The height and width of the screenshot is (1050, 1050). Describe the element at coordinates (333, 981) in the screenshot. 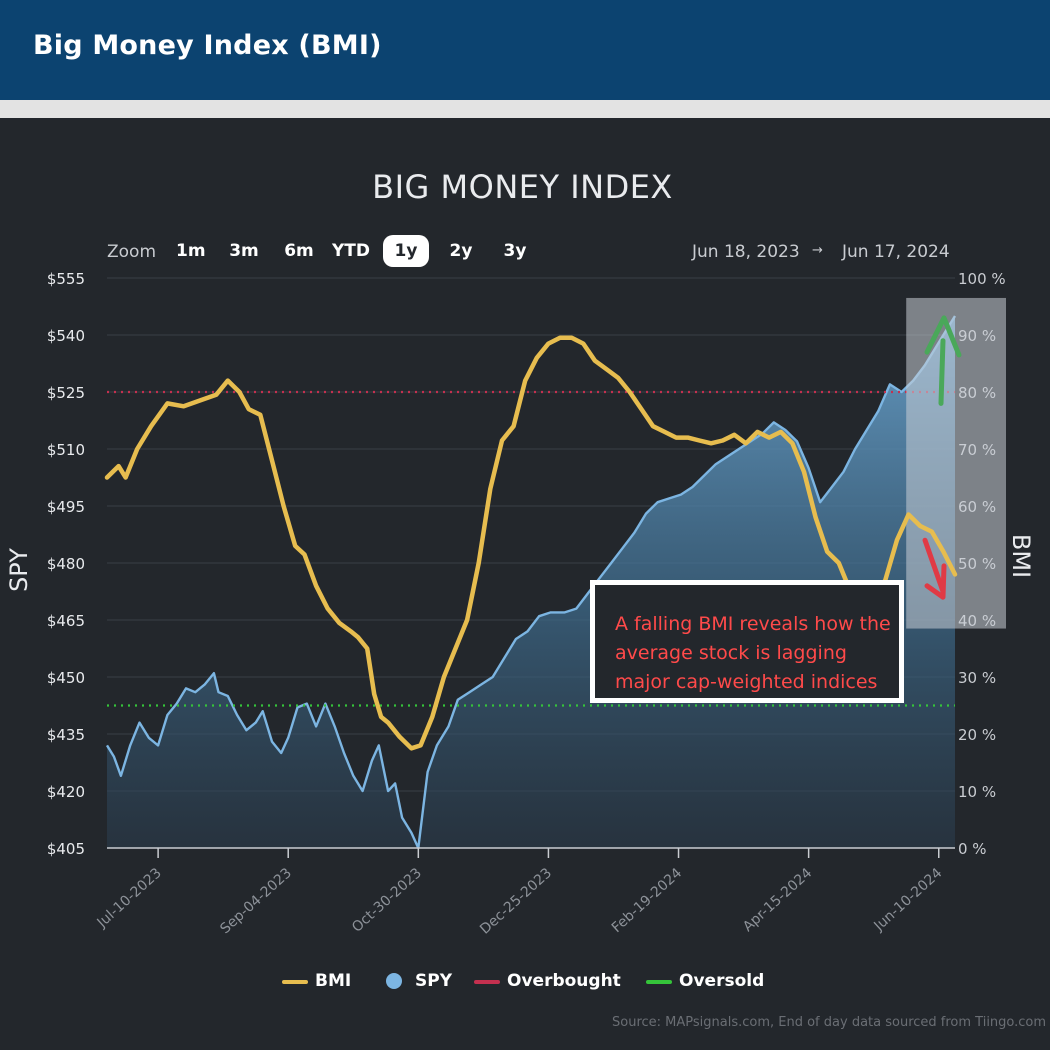

I see `legend-label: BMI` at that location.